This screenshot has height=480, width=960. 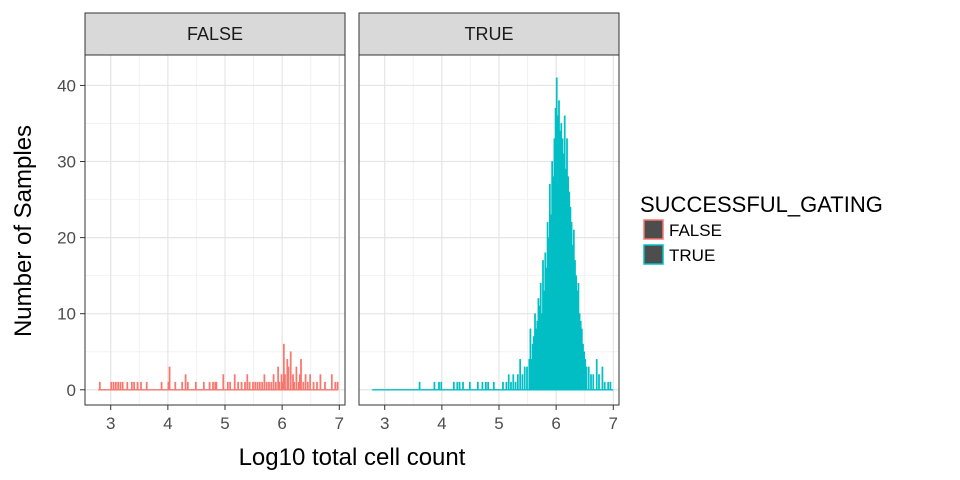 What do you see at coordinates (66, 314) in the screenshot?
I see `y-tick-label: 10` at bounding box center [66, 314].